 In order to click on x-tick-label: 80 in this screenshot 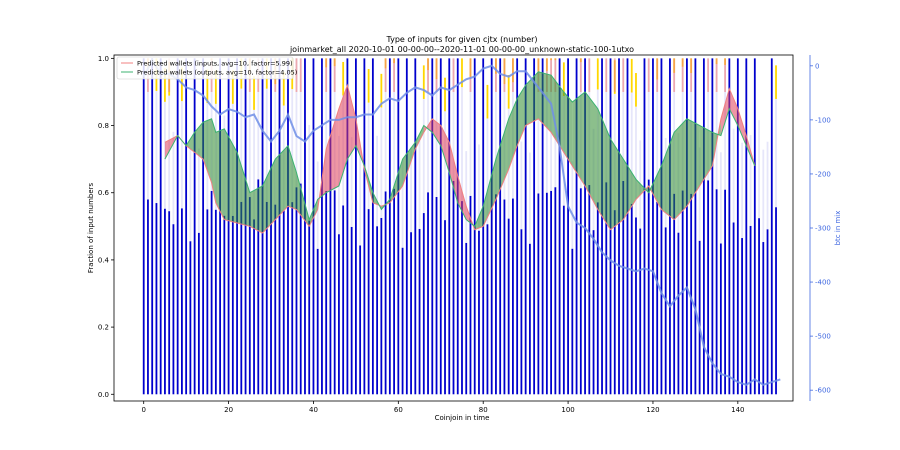, I will do `click(483, 410)`.